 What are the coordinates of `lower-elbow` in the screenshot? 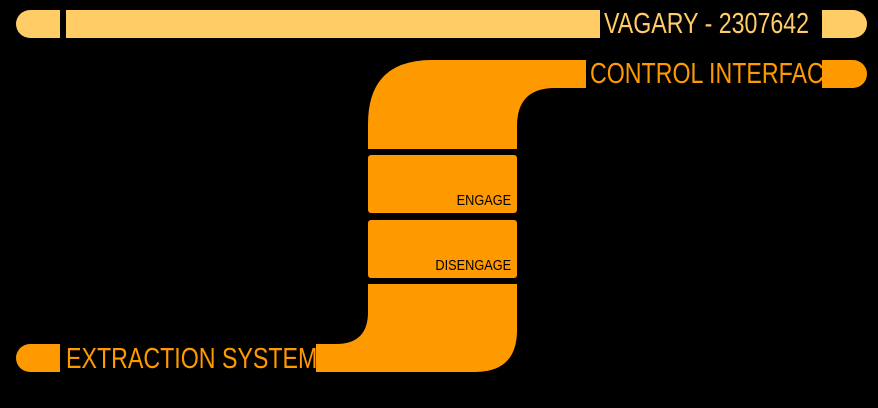 It's located at (416, 328).